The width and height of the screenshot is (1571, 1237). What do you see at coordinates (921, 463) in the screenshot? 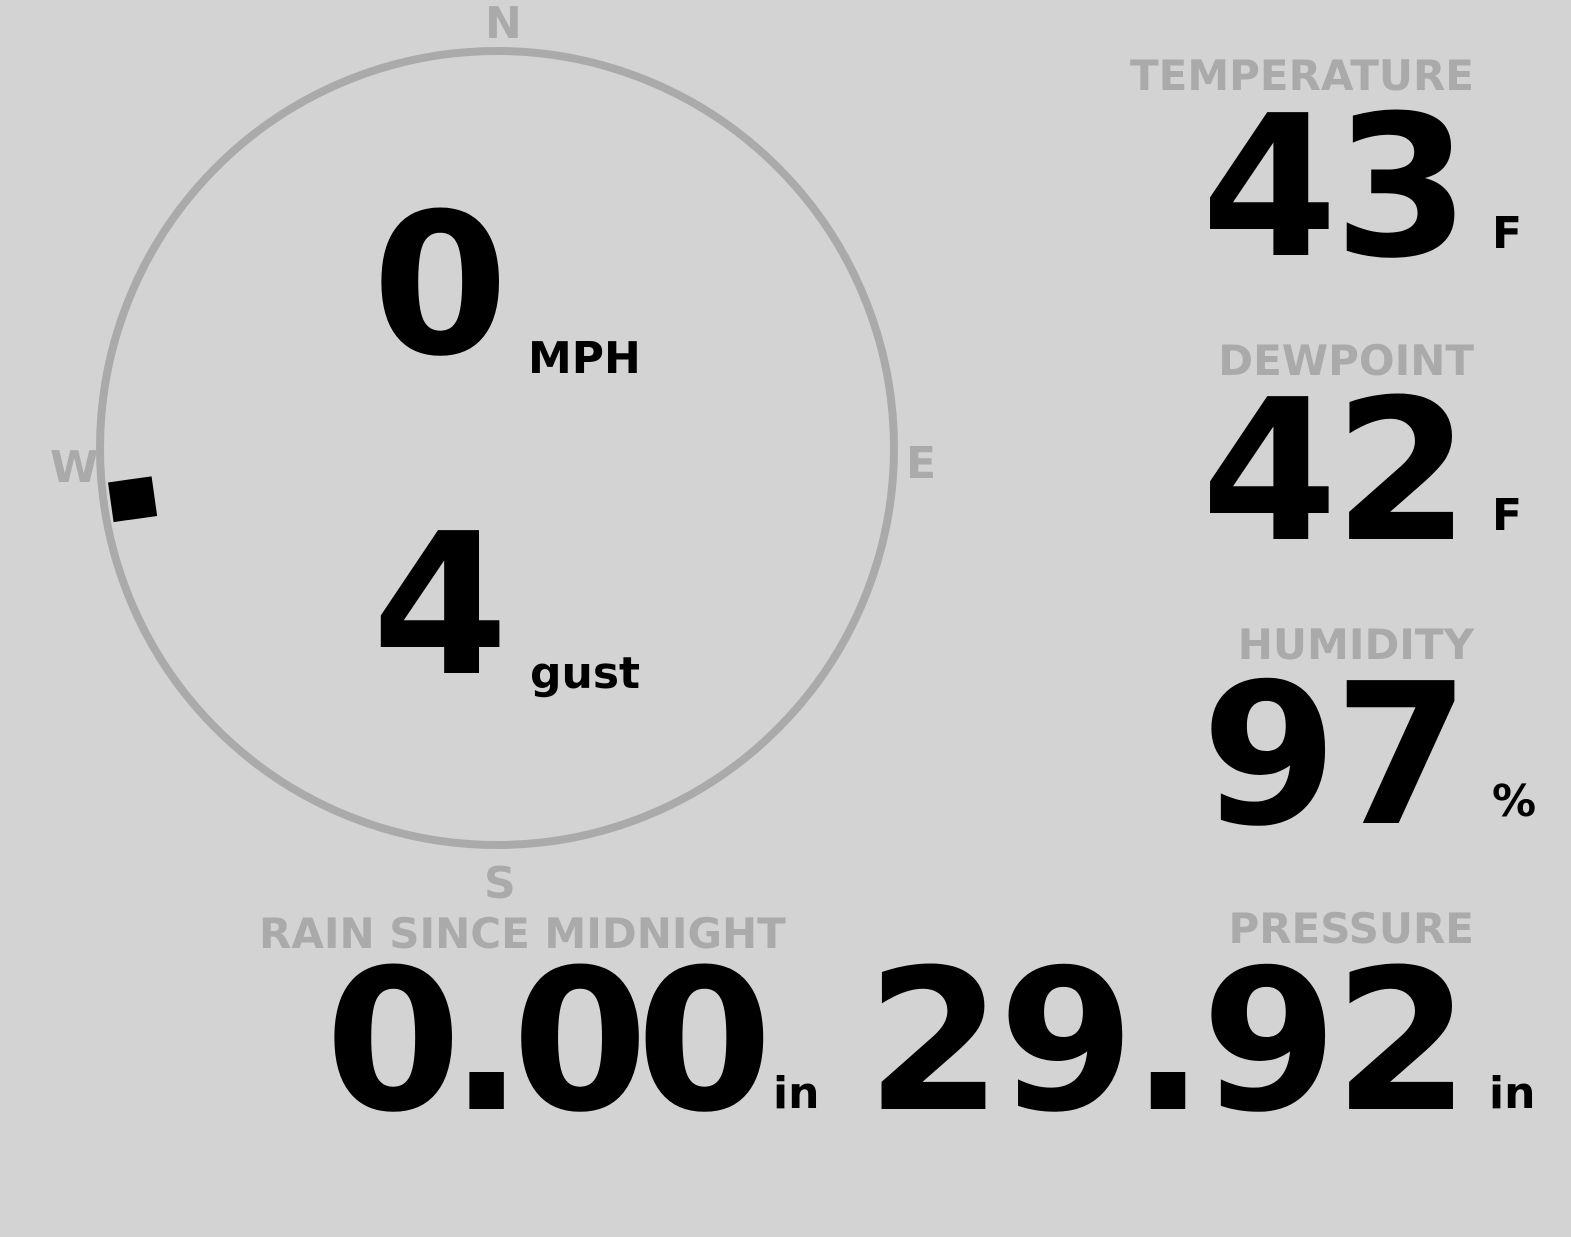
I see `compass-east-label: E` at bounding box center [921, 463].